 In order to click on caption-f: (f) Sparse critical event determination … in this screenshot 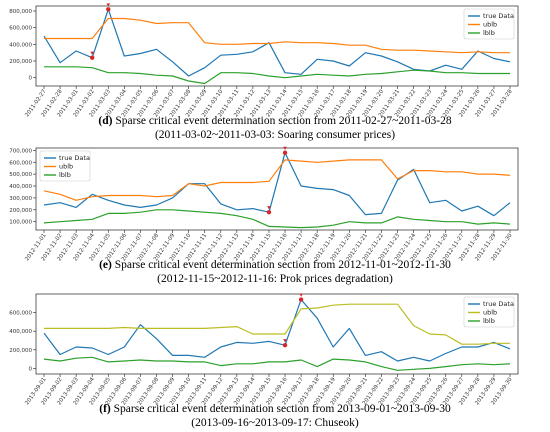, I will do `click(275, 416)`.